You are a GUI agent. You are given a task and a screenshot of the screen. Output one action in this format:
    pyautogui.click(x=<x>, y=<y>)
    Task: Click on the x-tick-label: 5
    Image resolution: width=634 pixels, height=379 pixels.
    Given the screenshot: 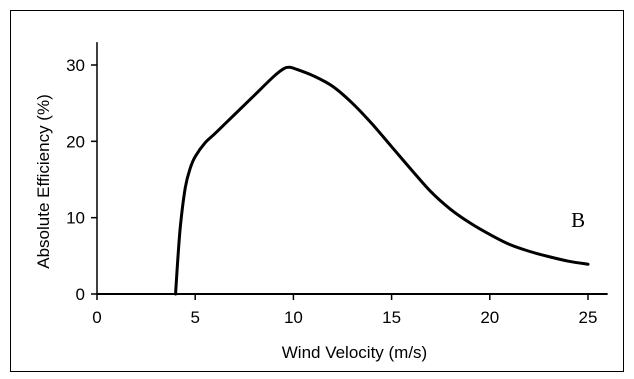 What is the action you would take?
    pyautogui.click(x=194, y=317)
    